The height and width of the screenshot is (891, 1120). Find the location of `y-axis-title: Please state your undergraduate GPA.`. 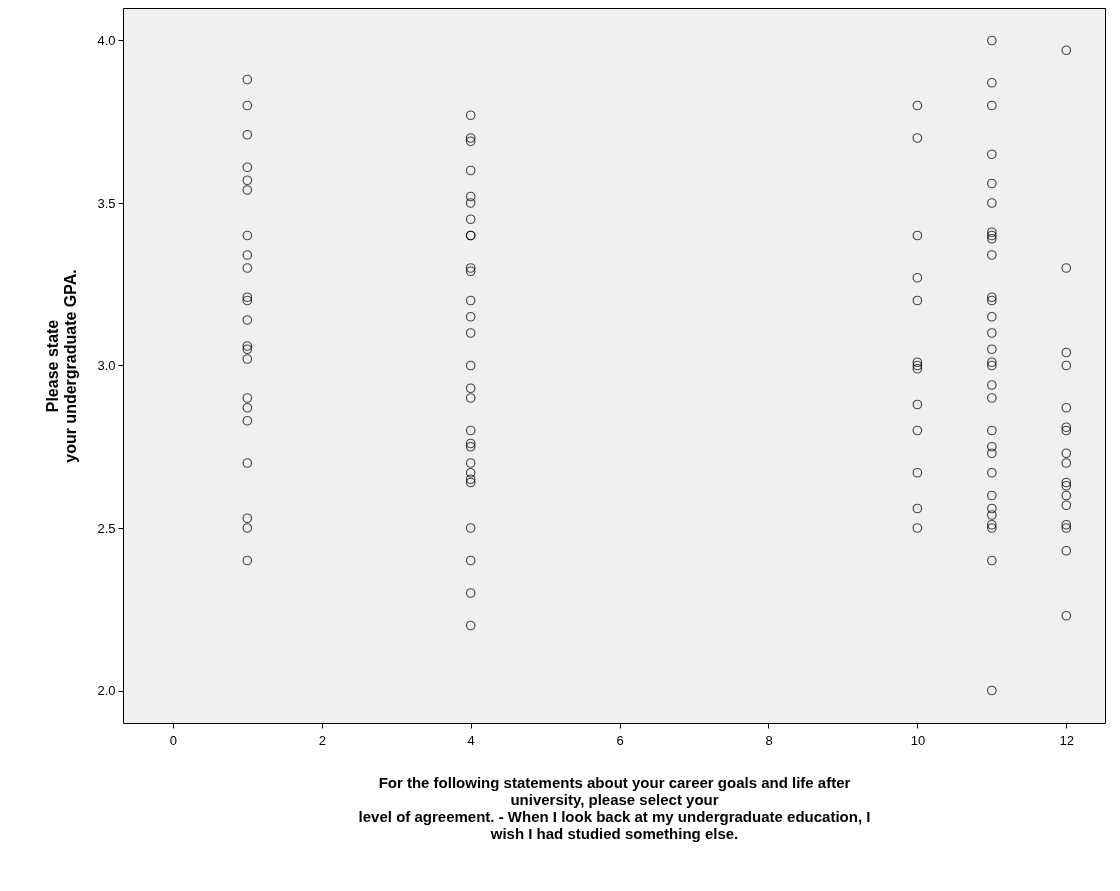

y-axis-title: Please state your undergraduate GPA. is located at coordinates (62, 366).